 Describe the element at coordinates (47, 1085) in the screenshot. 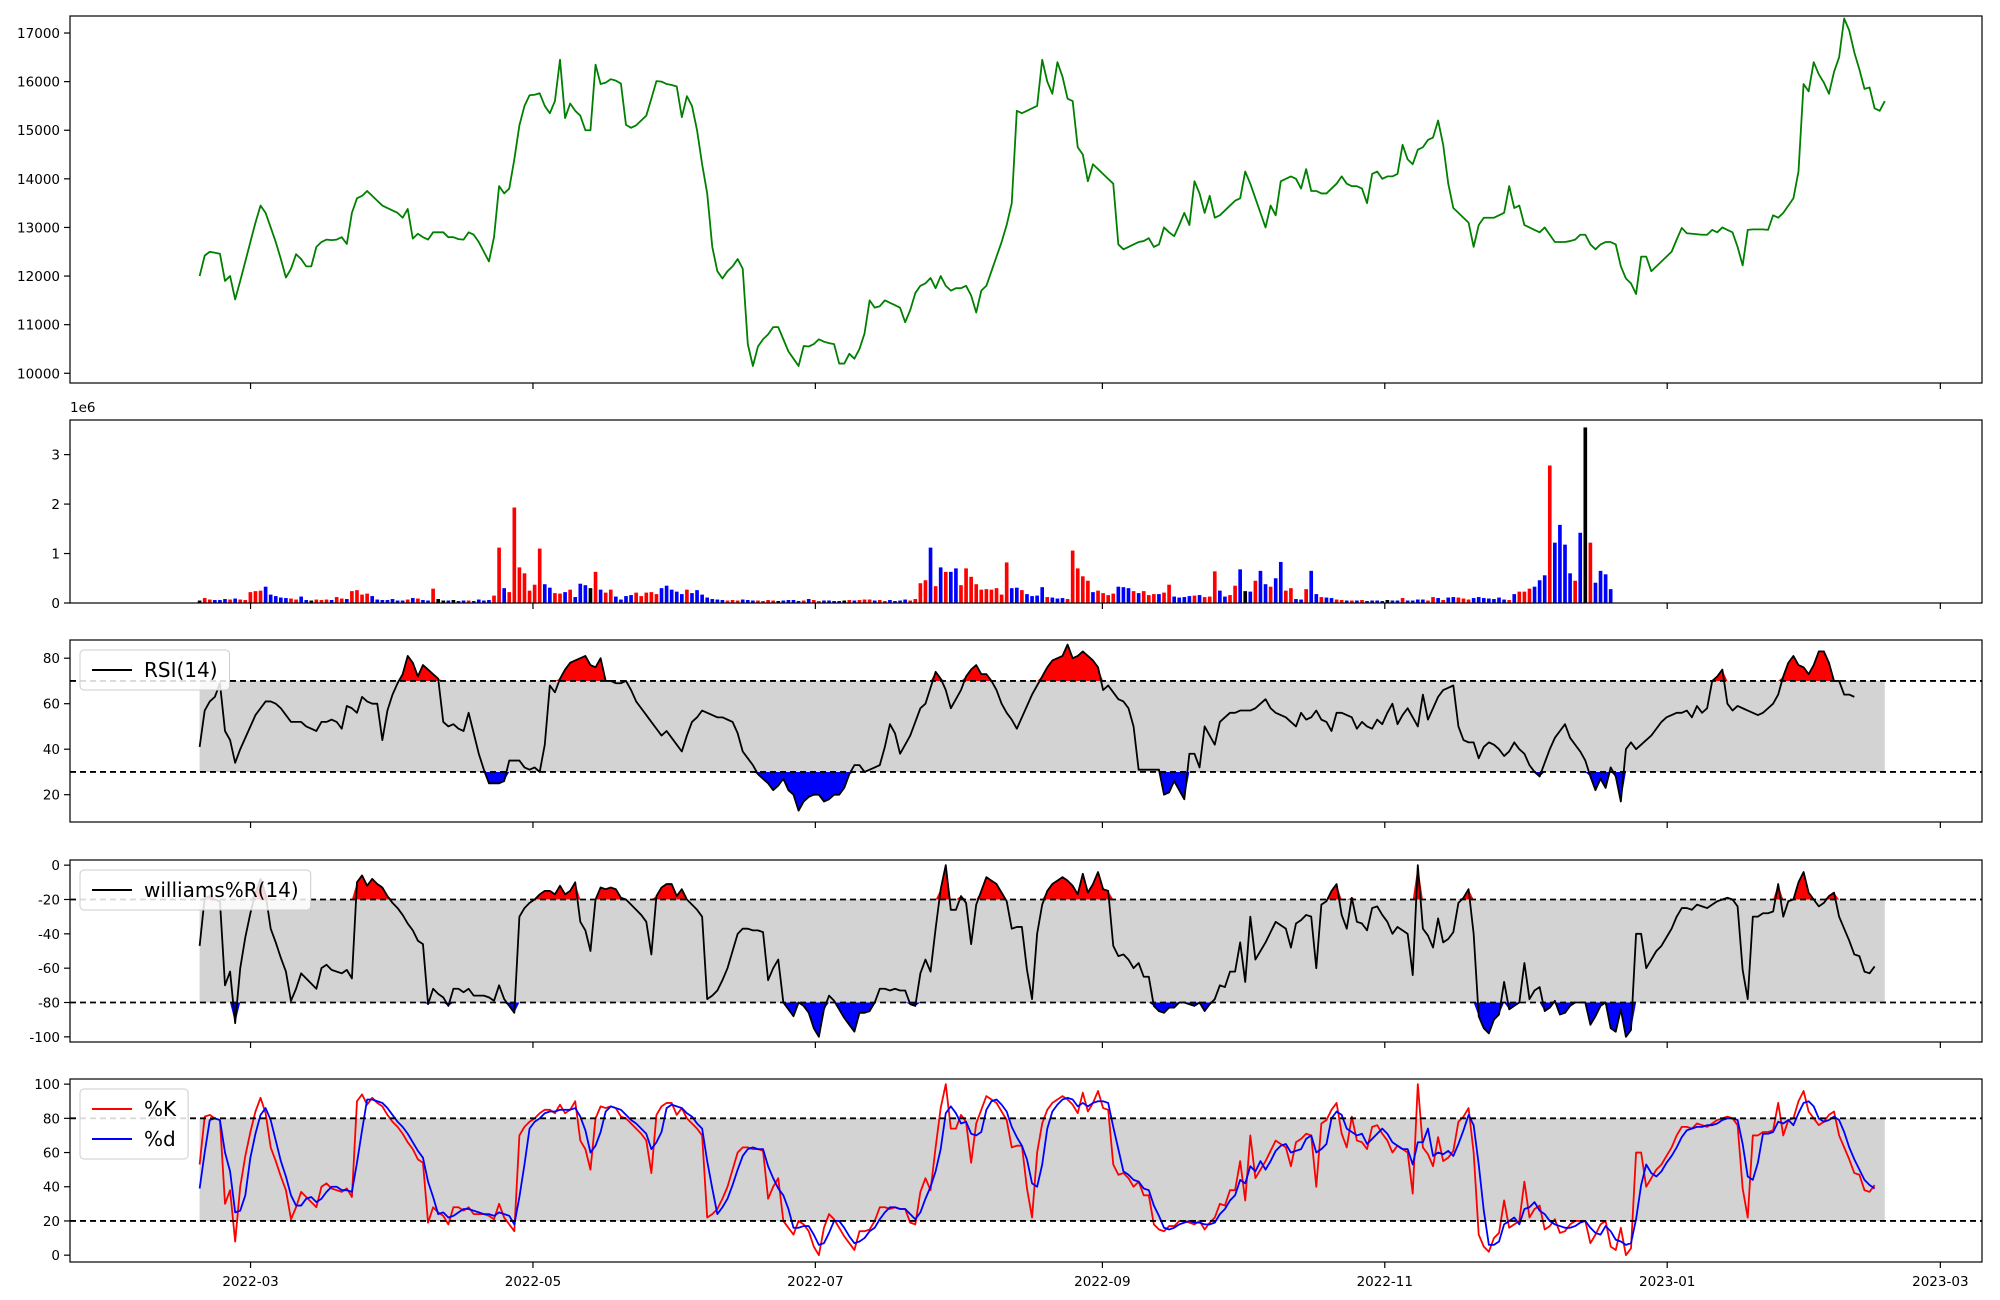

I see `y-tick-label: 100` at that location.